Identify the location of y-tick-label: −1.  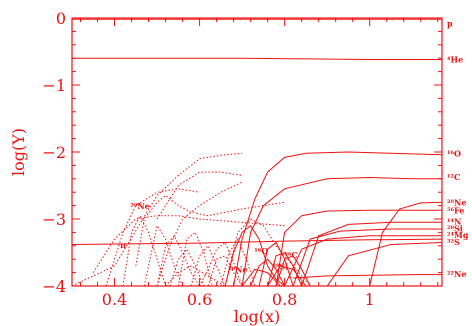
(54, 85).